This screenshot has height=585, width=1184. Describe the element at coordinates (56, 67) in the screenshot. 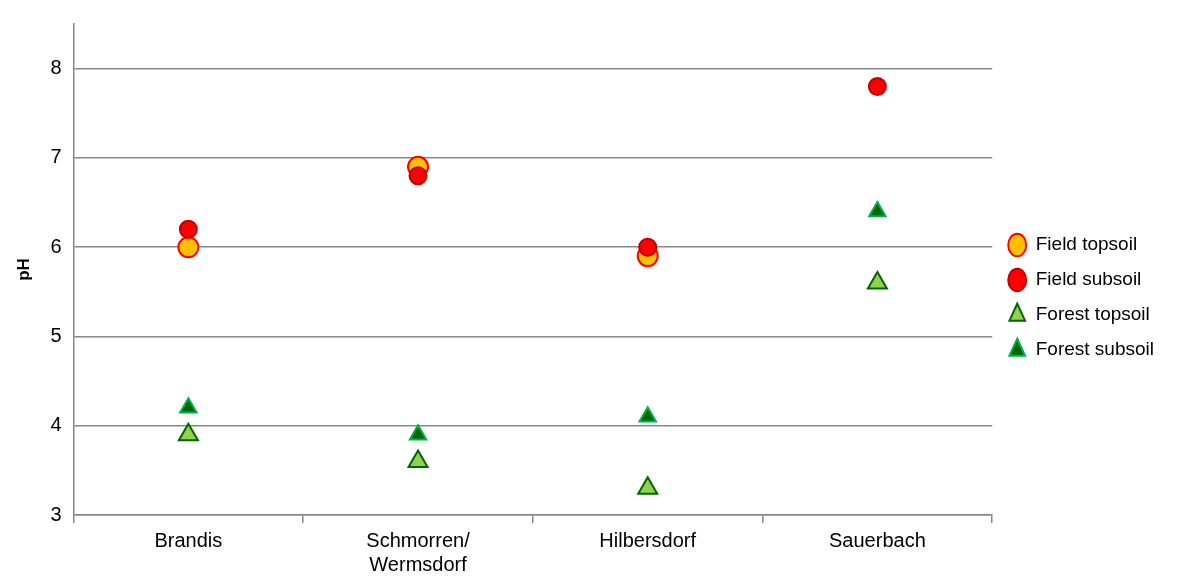

I see `y-tick-label: 8` at that location.